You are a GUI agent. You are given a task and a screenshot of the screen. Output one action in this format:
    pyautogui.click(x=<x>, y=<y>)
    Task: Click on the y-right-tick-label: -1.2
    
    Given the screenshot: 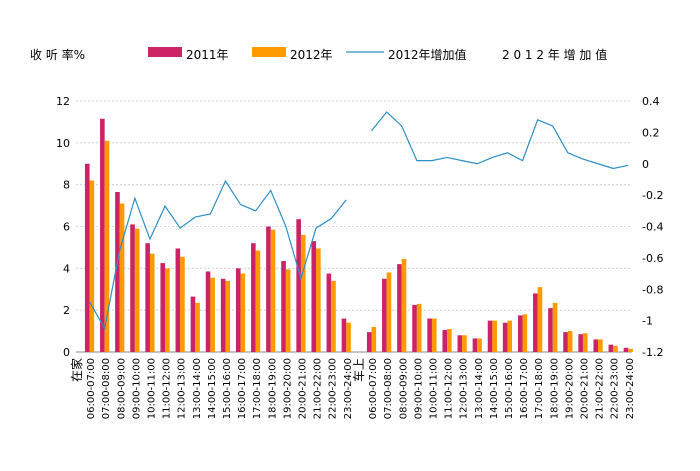 What is the action you would take?
    pyautogui.click(x=652, y=352)
    